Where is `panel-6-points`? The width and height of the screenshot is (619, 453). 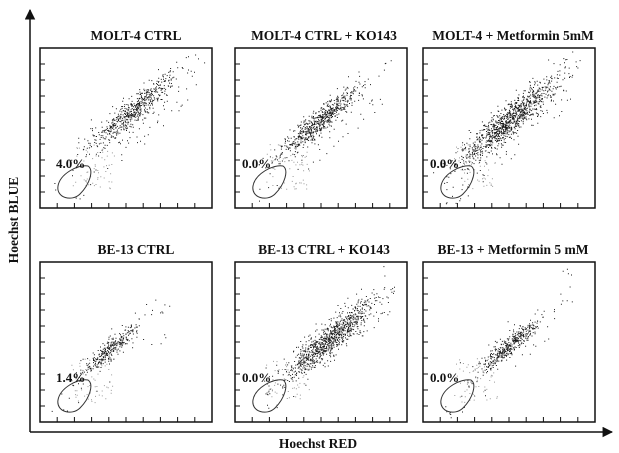 panel-6-points is located at coordinates (509, 343).